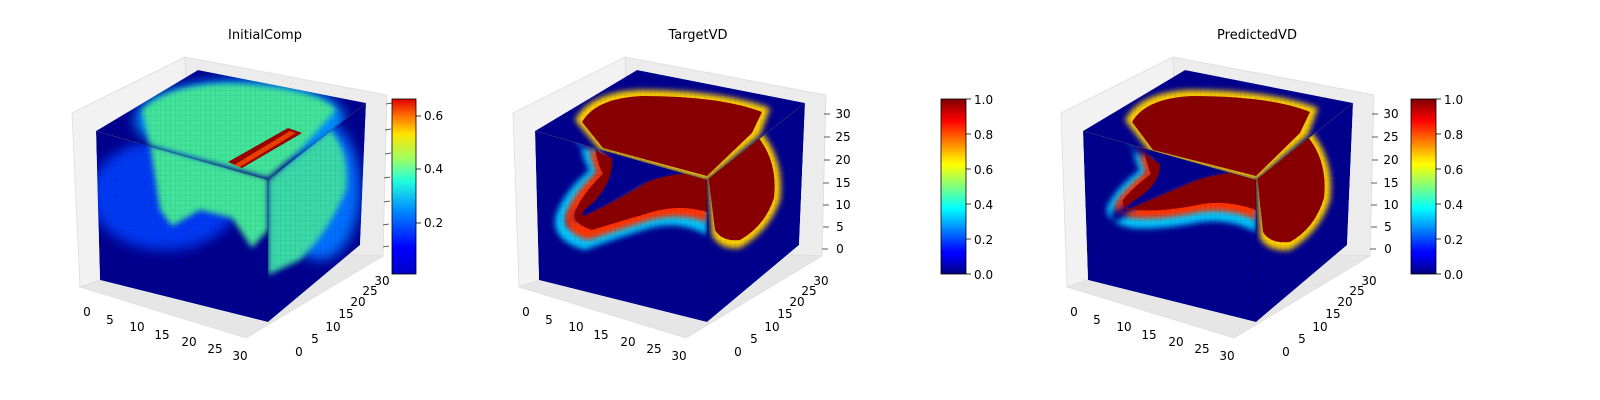  What do you see at coordinates (265, 35) in the screenshot?
I see `panel-title: InitialComp` at bounding box center [265, 35].